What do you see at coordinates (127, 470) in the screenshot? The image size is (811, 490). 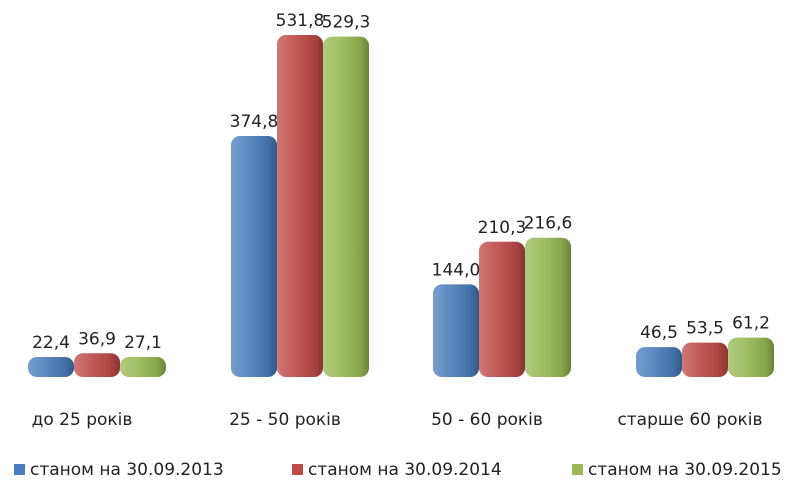 I see `legend-label: станом на 30.09.2013` at bounding box center [127, 470].